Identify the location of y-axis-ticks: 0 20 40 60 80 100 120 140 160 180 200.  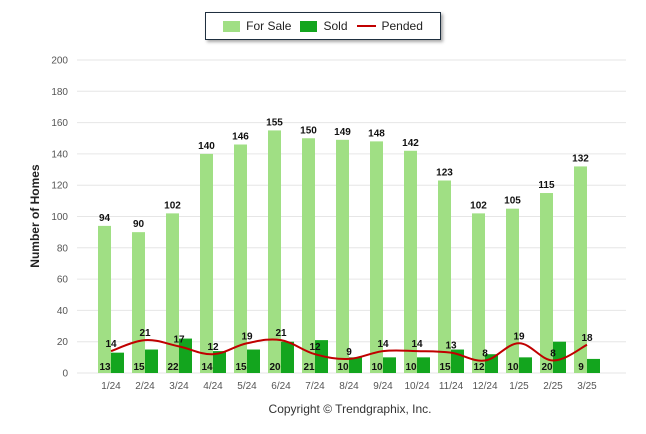
(59, 218).